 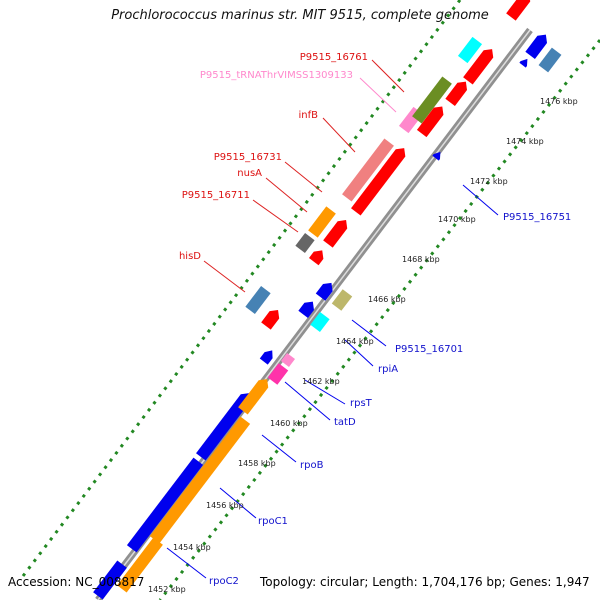 What do you see at coordinates (216, 195) in the screenshot?
I see `gene-label-P9515_16711: P9515_16711` at bounding box center [216, 195].